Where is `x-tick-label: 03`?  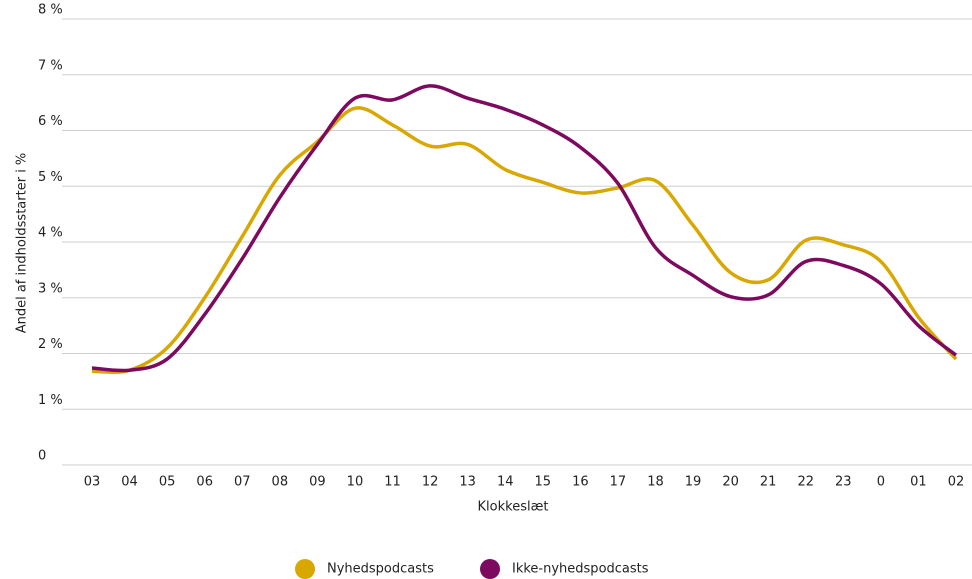 x-tick-label: 03 is located at coordinates (92, 482).